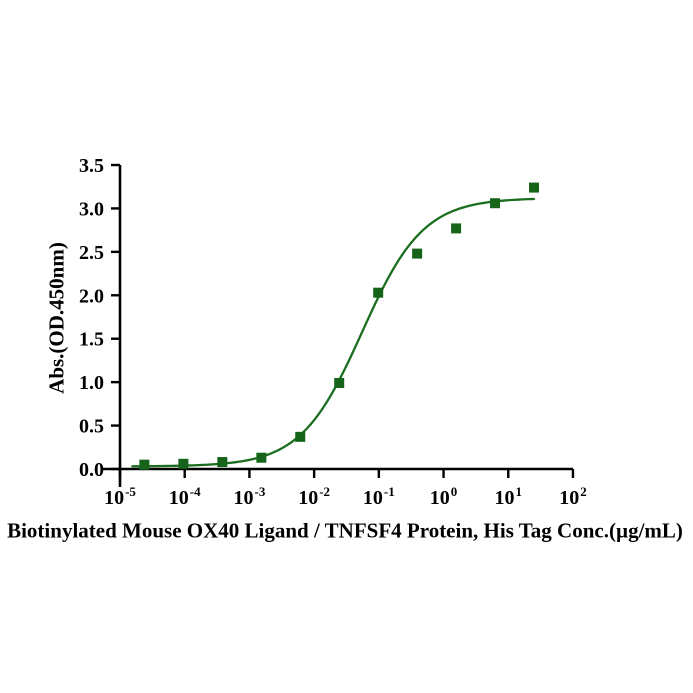 This screenshot has height=693, width=693. I want to click on y-tick-label: 2.5, so click(91, 253).